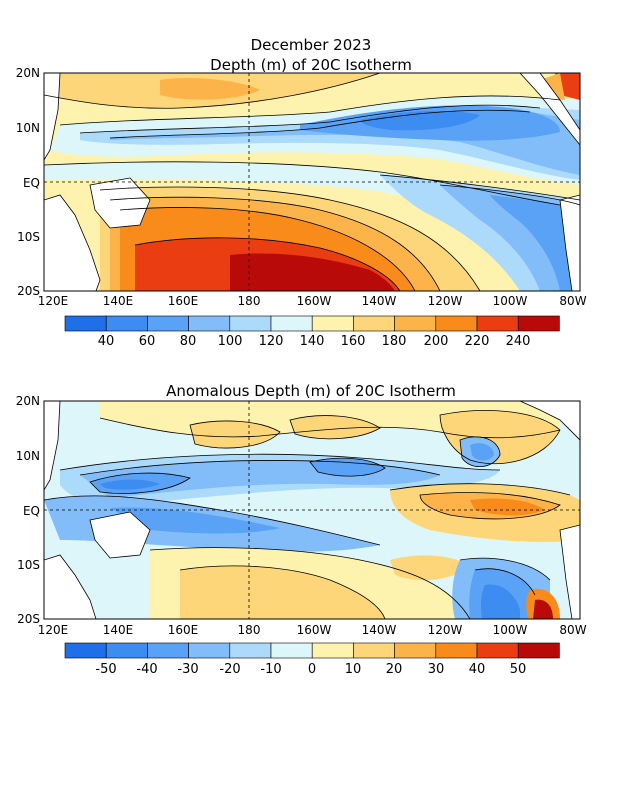  What do you see at coordinates (105, 669) in the screenshot?
I see `panel2-colorbar-label: -50` at bounding box center [105, 669].